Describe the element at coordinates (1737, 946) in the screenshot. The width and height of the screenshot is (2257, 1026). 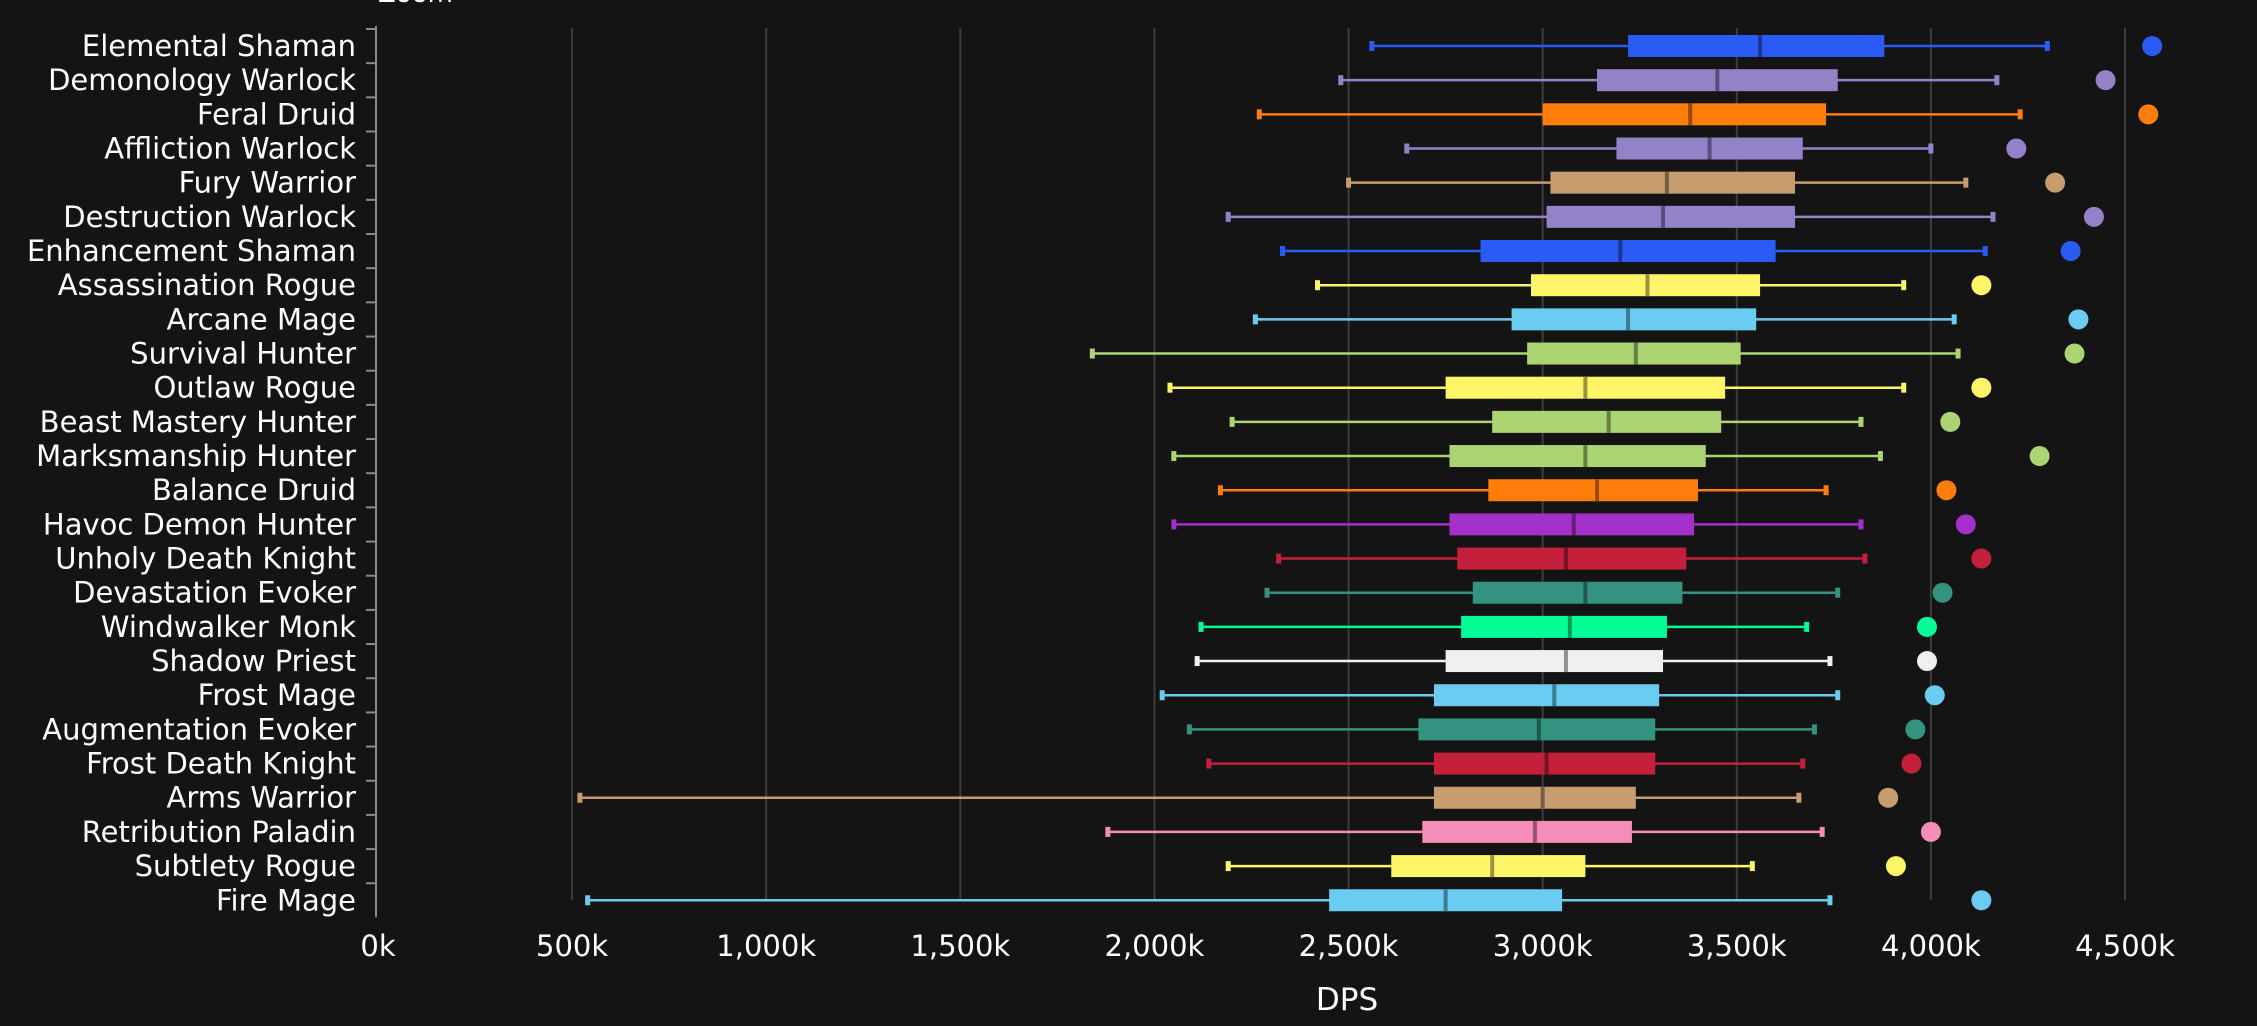
I see `x-tick-label: 3,500k` at that location.